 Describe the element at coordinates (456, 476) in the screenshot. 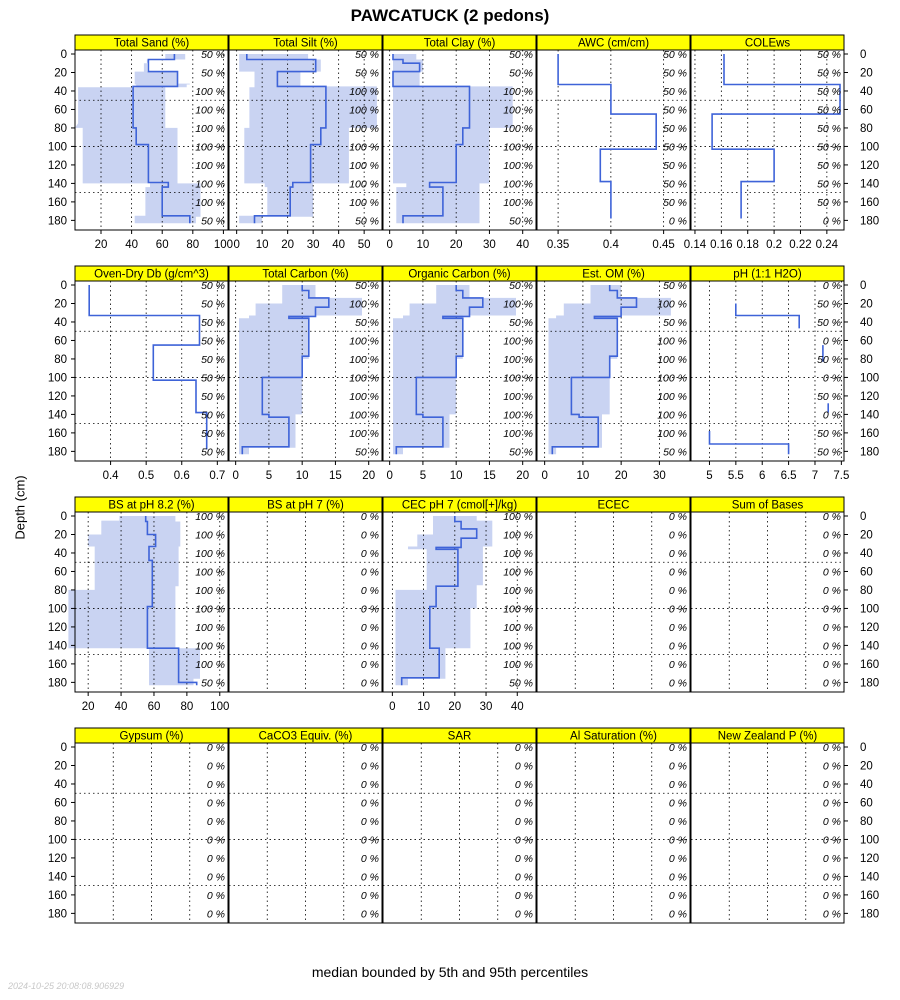

I see `x-tick-label: 10` at that location.